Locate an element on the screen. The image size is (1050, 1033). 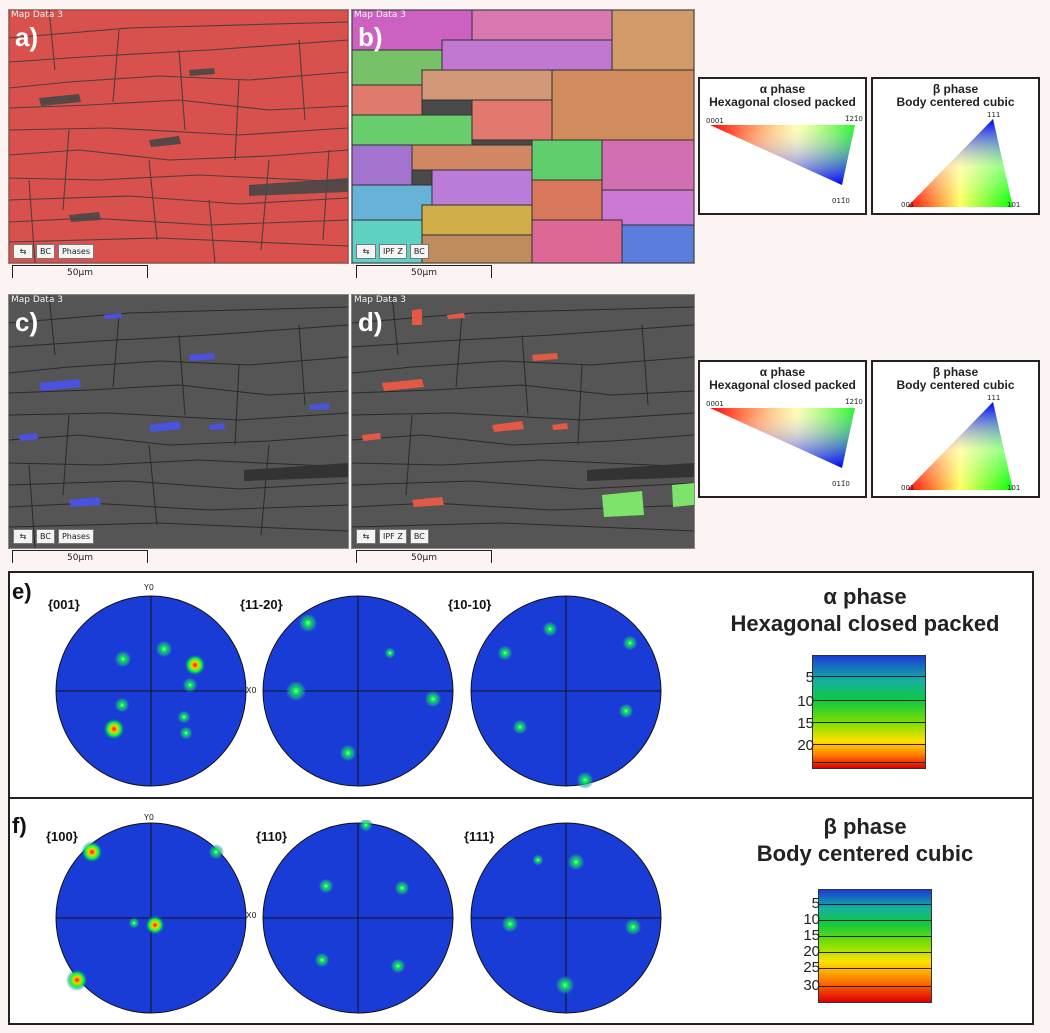
scale-bar-b: 50µm is located at coordinates (424, 271).